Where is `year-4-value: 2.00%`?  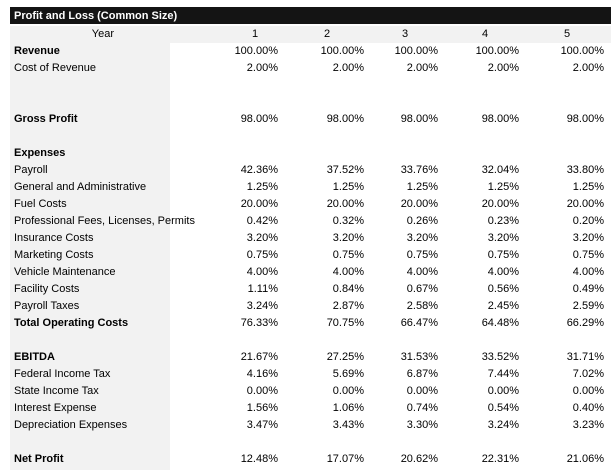 year-4-value: 2.00% is located at coordinates (503, 68).